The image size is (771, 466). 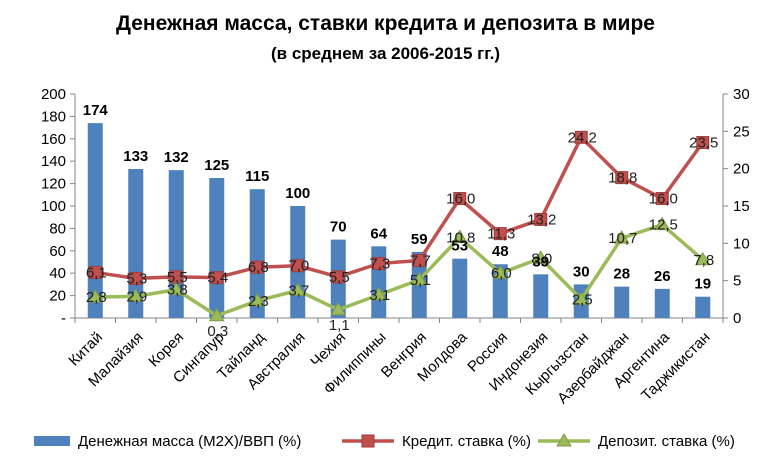 What do you see at coordinates (582, 299) in the screenshot?
I see `deposit-rate-label: 2,5` at bounding box center [582, 299].